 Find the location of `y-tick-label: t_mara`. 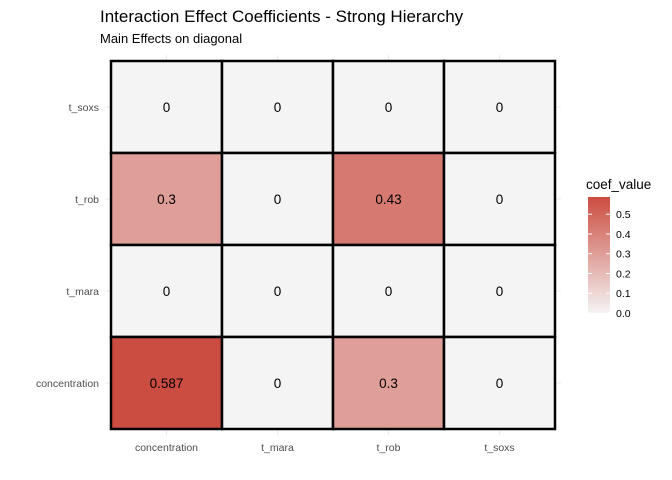

y-tick-label: t_mara is located at coordinates (82, 292).